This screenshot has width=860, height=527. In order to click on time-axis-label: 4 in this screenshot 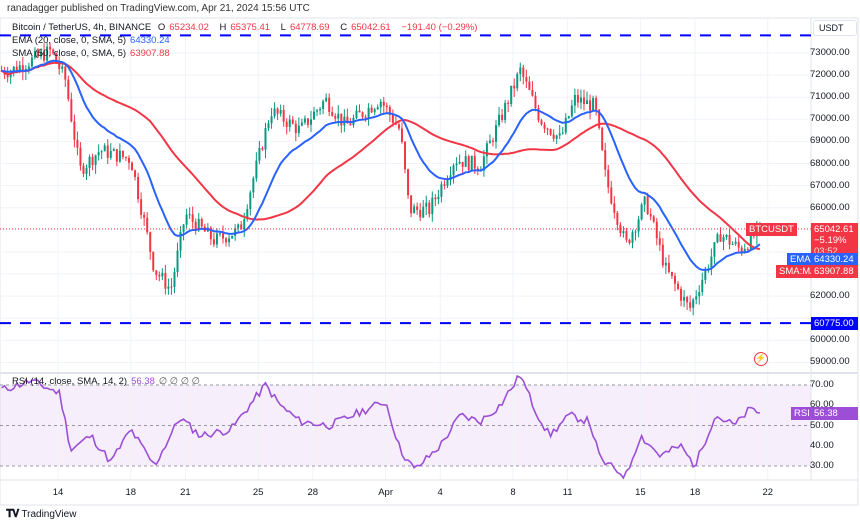, I will do `click(440, 492)`.